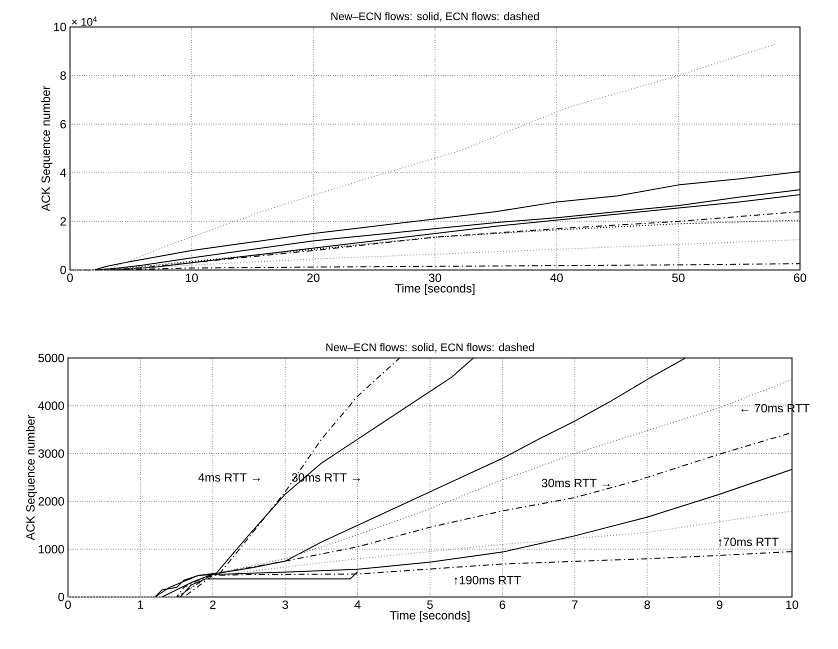 This screenshot has width=838, height=649. What do you see at coordinates (141, 604) in the screenshot?
I see `x-tick-label: 1` at bounding box center [141, 604].